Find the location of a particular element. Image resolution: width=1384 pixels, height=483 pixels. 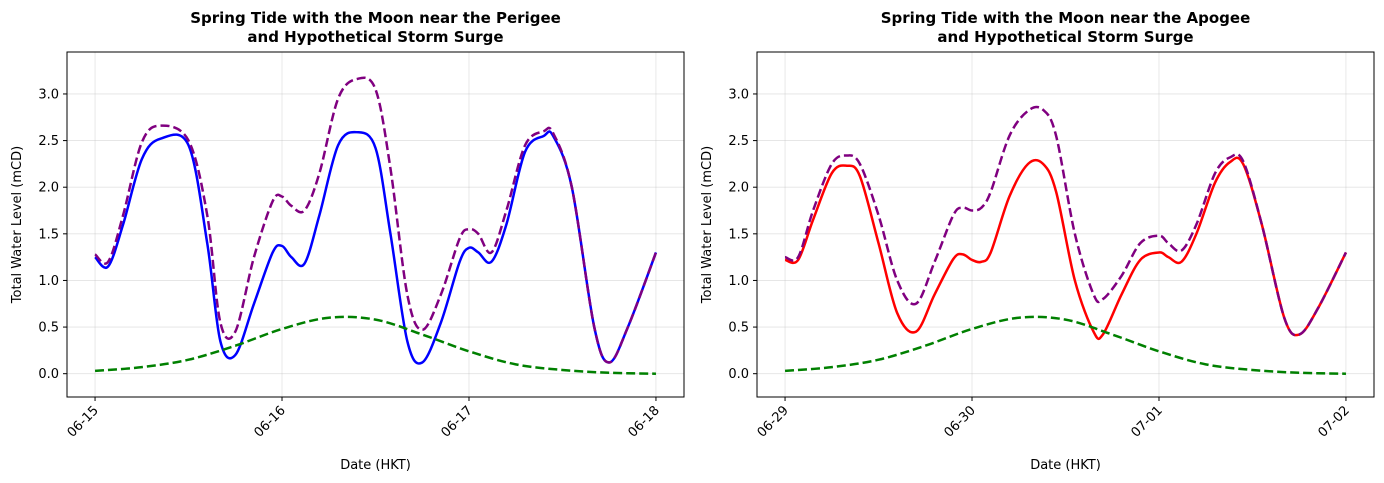

x-tick-label: 06-18 is located at coordinates (643, 421).